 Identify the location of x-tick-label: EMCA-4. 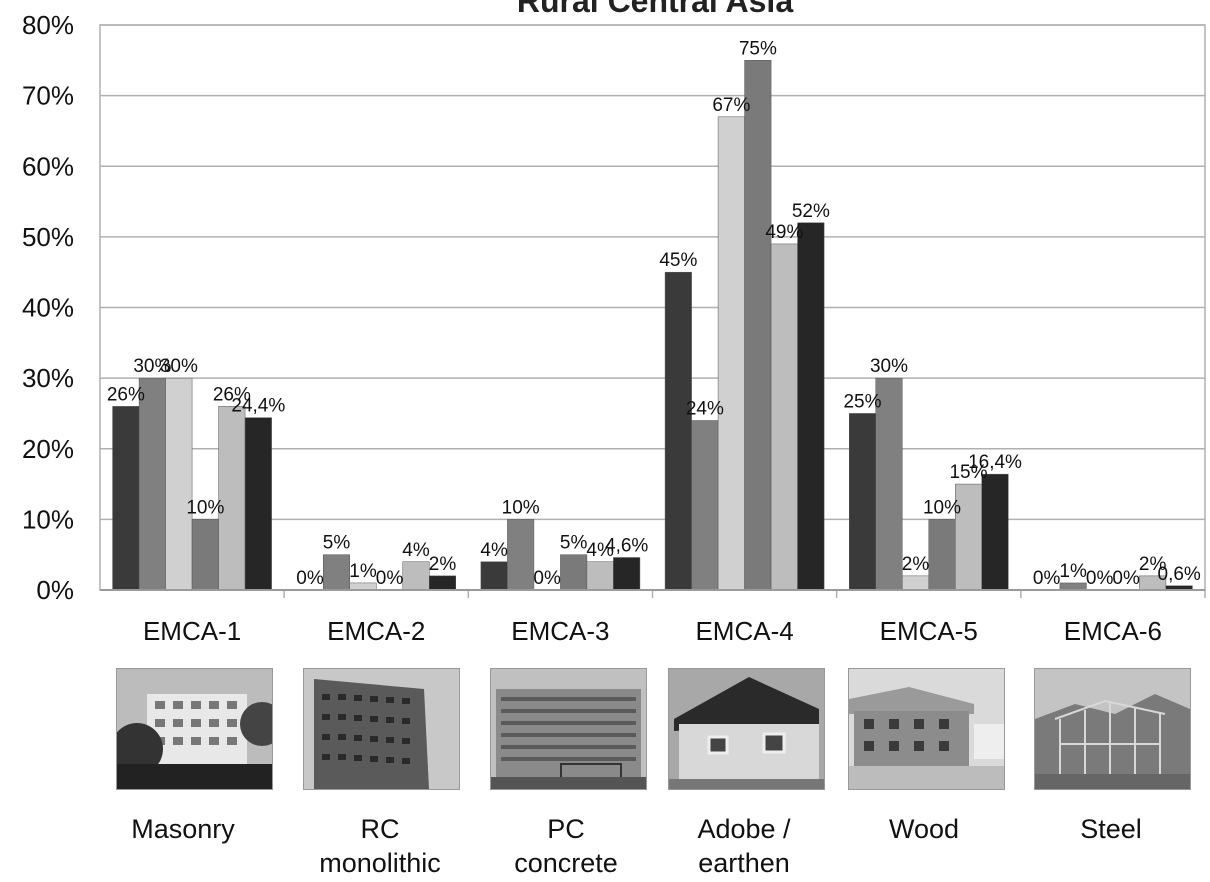
(744, 631).